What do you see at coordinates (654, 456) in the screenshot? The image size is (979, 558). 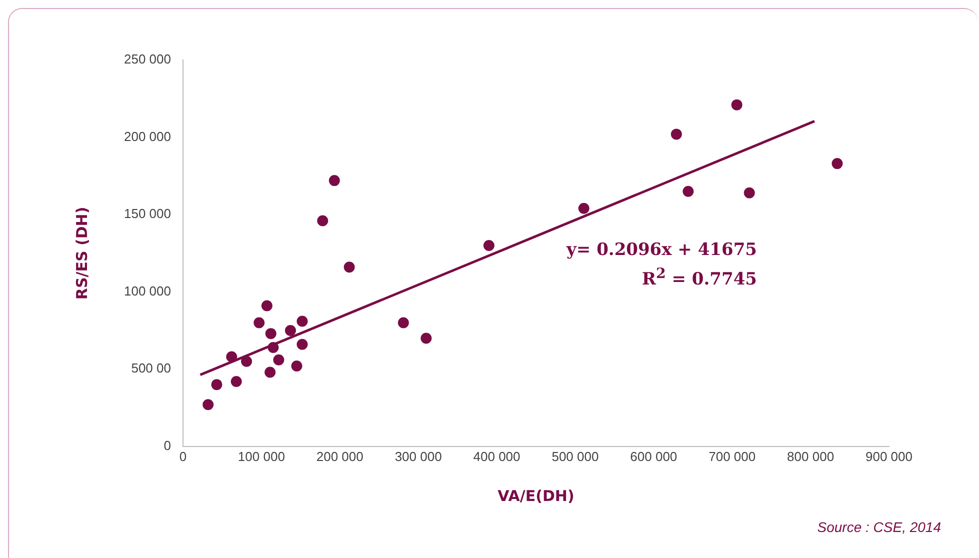 I see `x-tick-label: 600 000` at bounding box center [654, 456].